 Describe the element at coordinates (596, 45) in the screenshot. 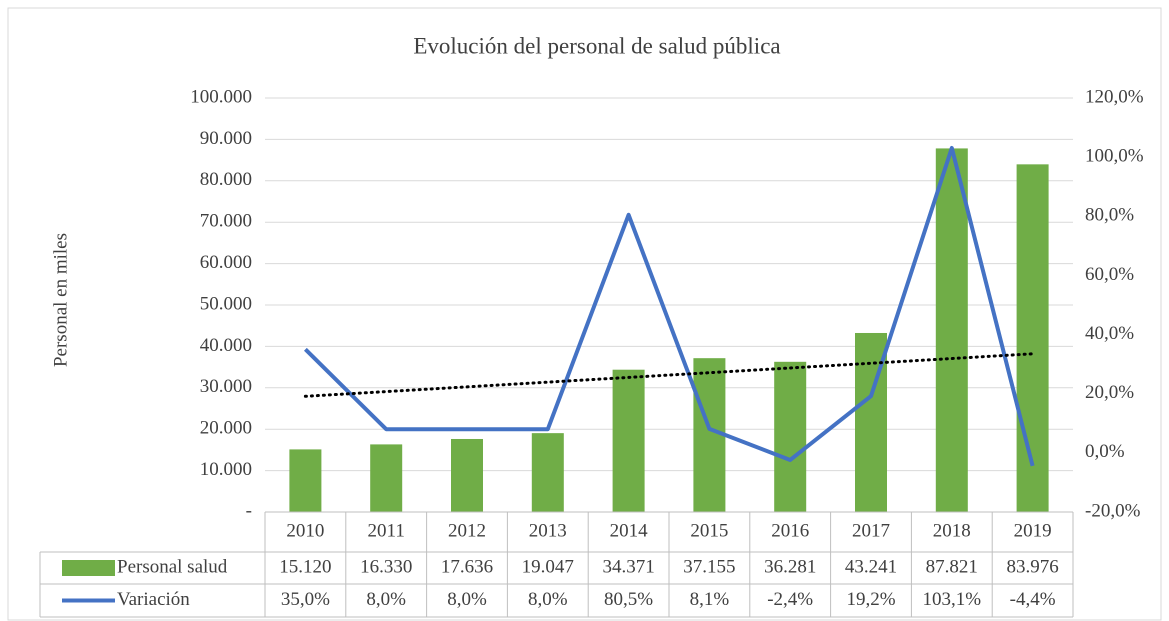

I see `chart-title: Evolución del personal de salud pública` at that location.